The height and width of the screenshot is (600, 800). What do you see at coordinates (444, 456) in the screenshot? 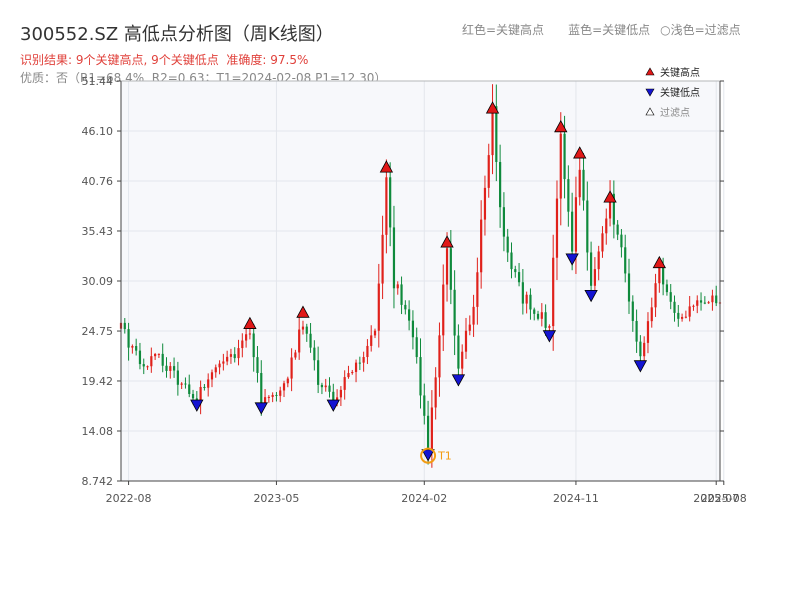
I see `t1-label: T1` at bounding box center [444, 456].